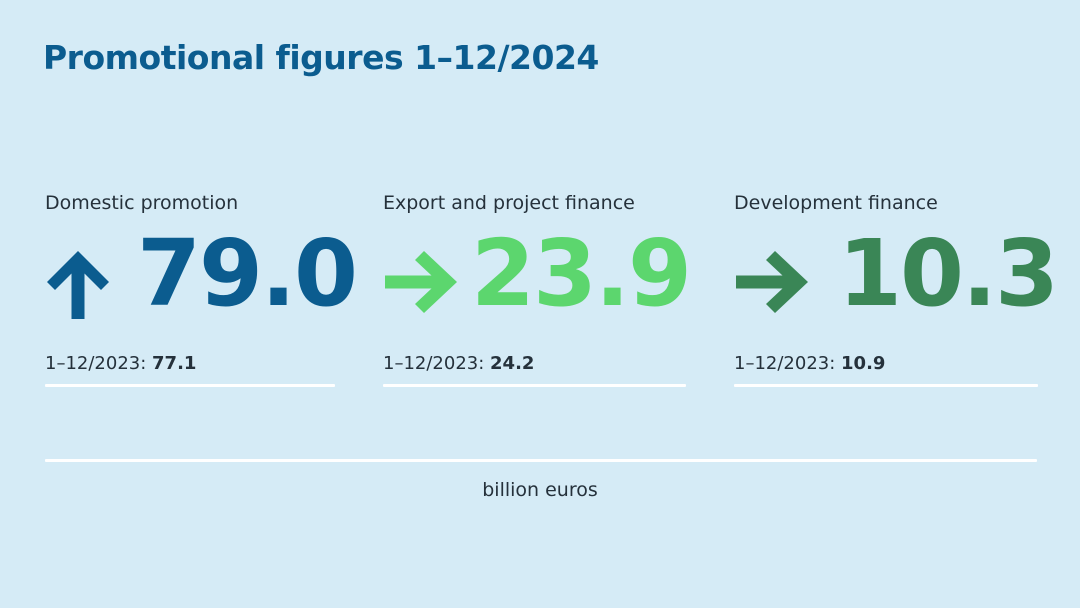  I want to click on previous-value: 10.9, so click(863, 363).